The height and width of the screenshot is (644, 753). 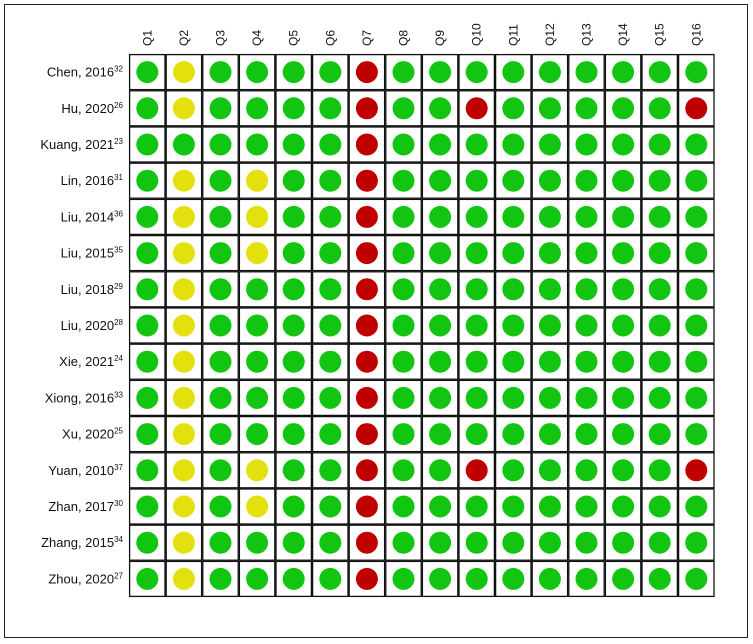 I want to click on row-label-text: Zhan, 2017, so click(x=81, y=506).